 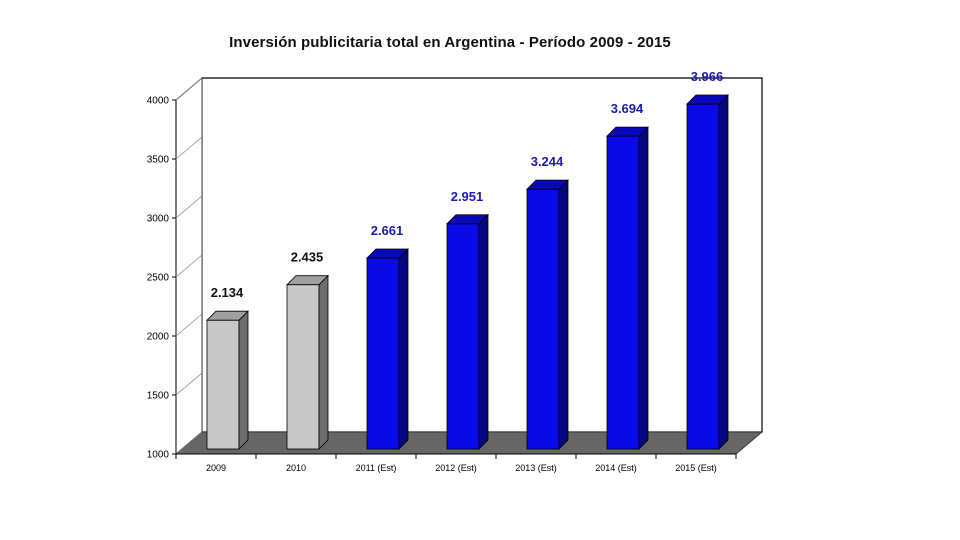 I want to click on x-tick-label: 2012 (Est), so click(x=456, y=468).